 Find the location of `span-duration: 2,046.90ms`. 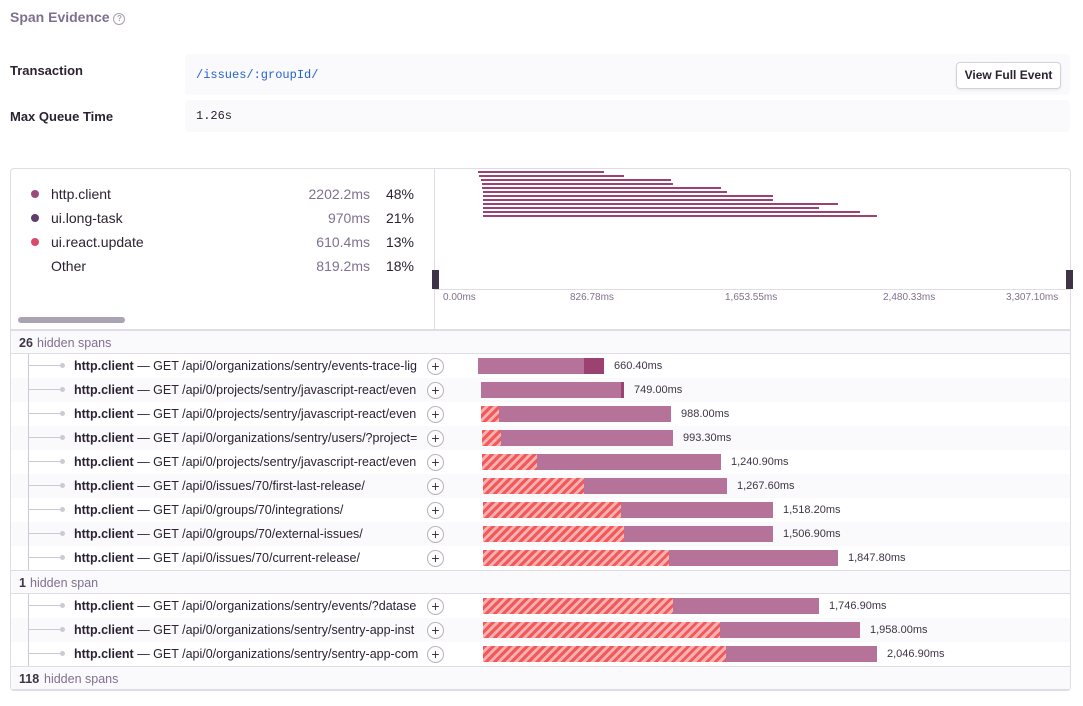

span-duration: 2,046.90ms is located at coordinates (916, 654).